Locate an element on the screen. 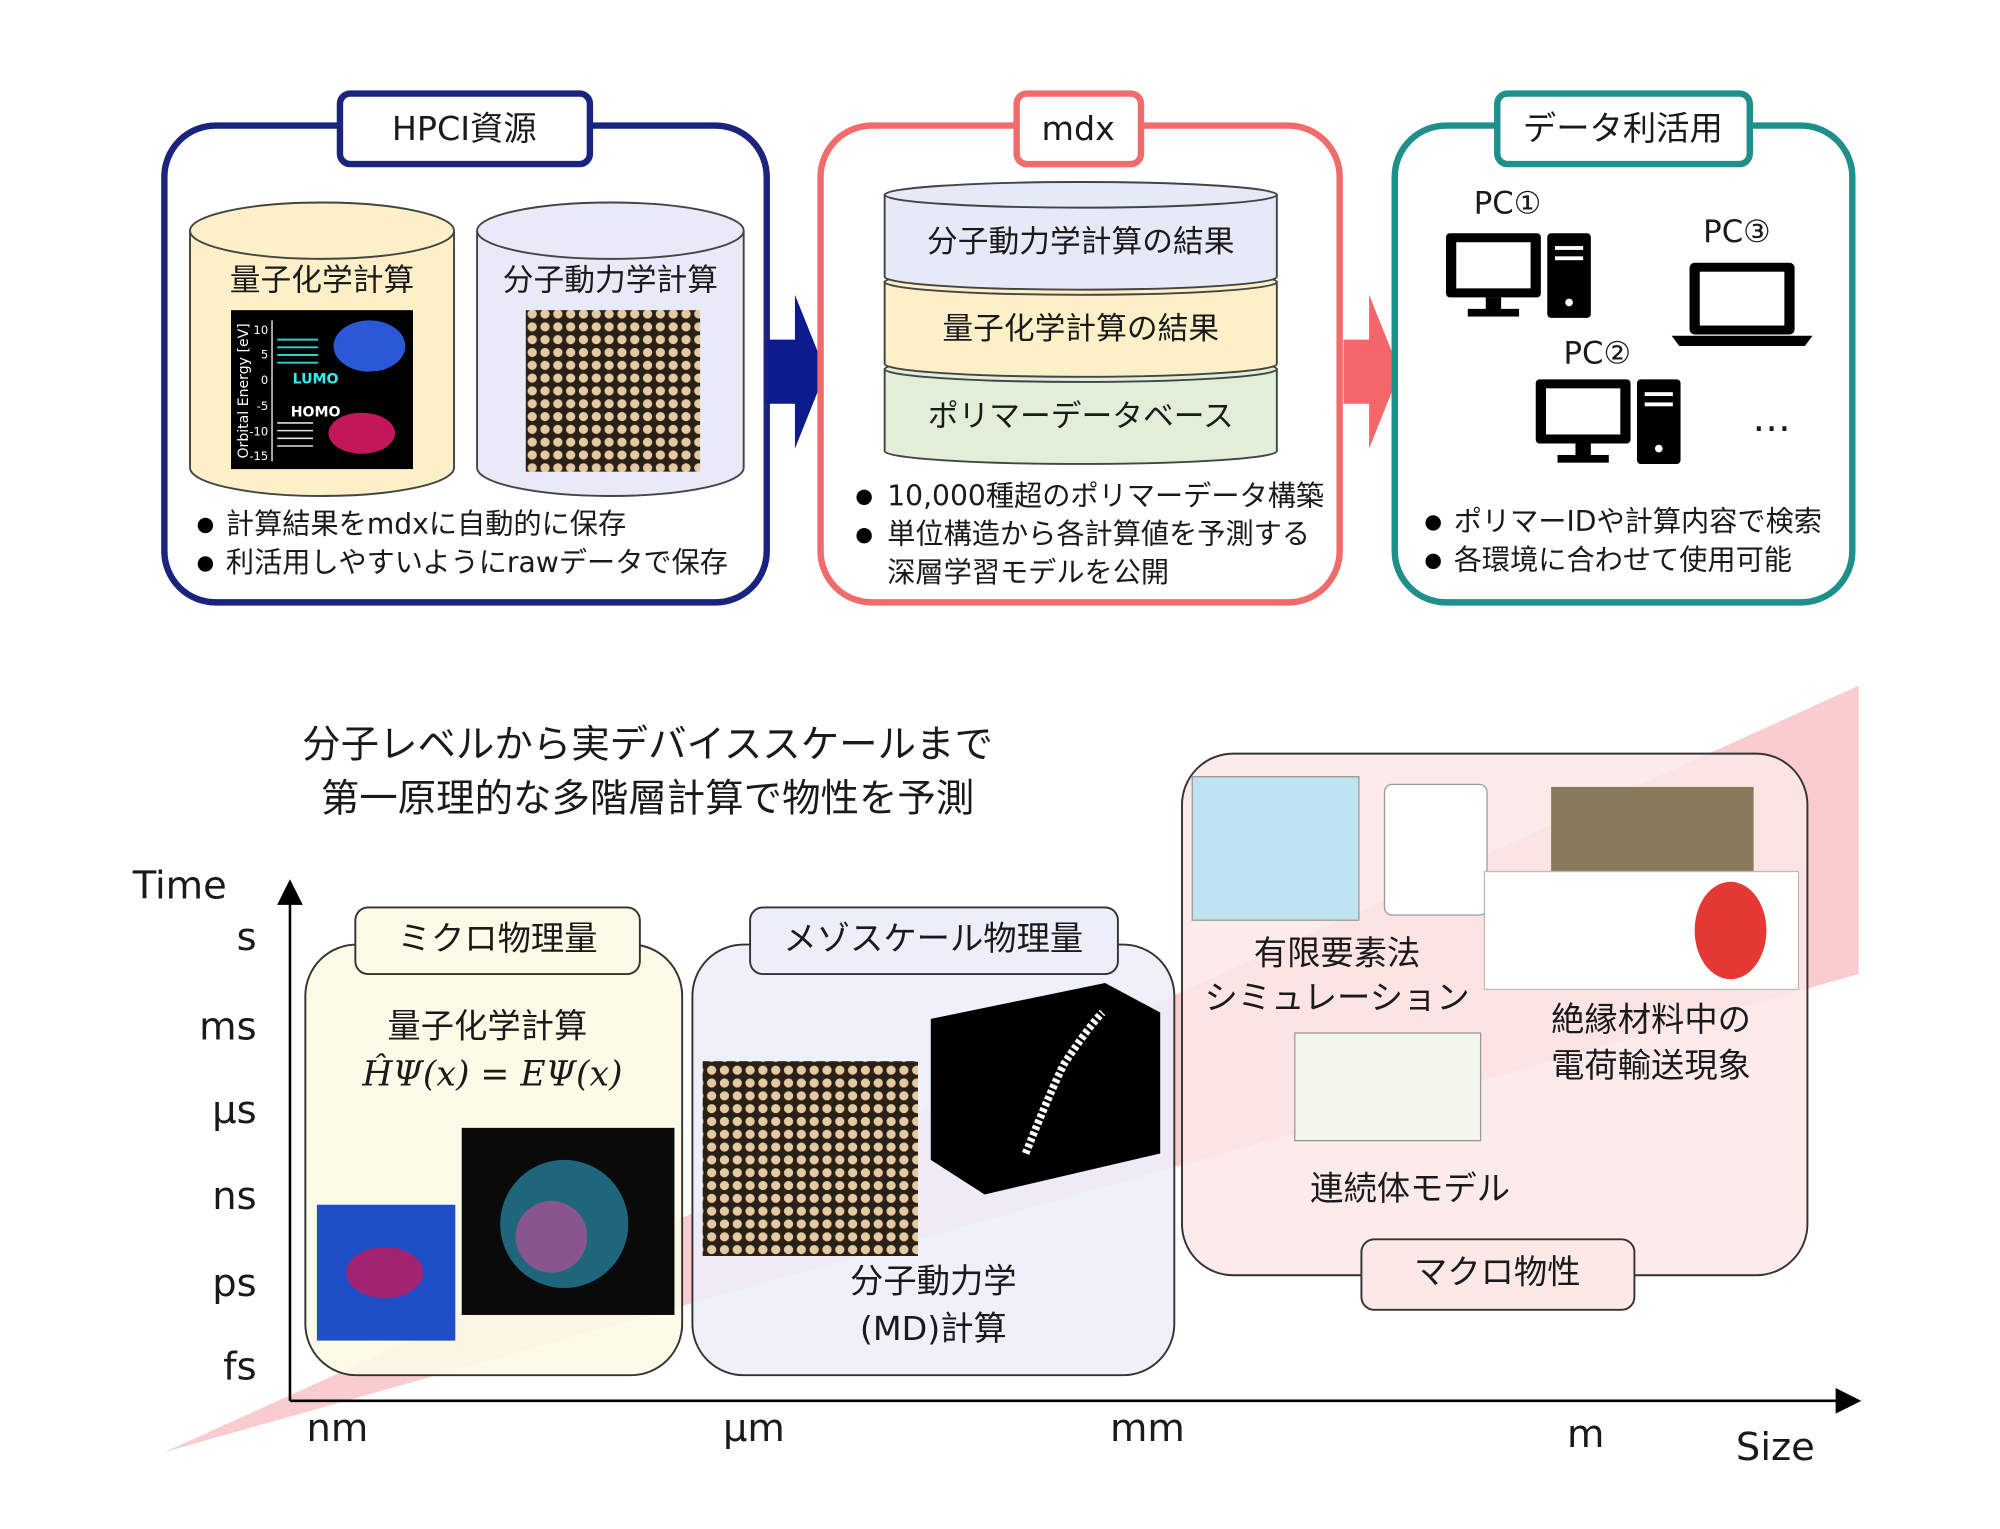 This screenshot has width=2000, height=1529. method-label: 分子動力学 is located at coordinates (933, 1280).